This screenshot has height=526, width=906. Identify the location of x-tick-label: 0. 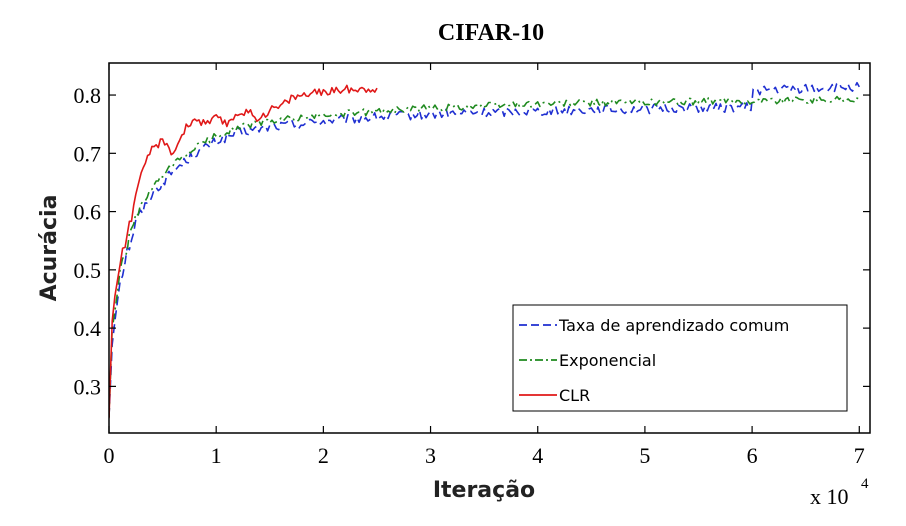
(109, 455).